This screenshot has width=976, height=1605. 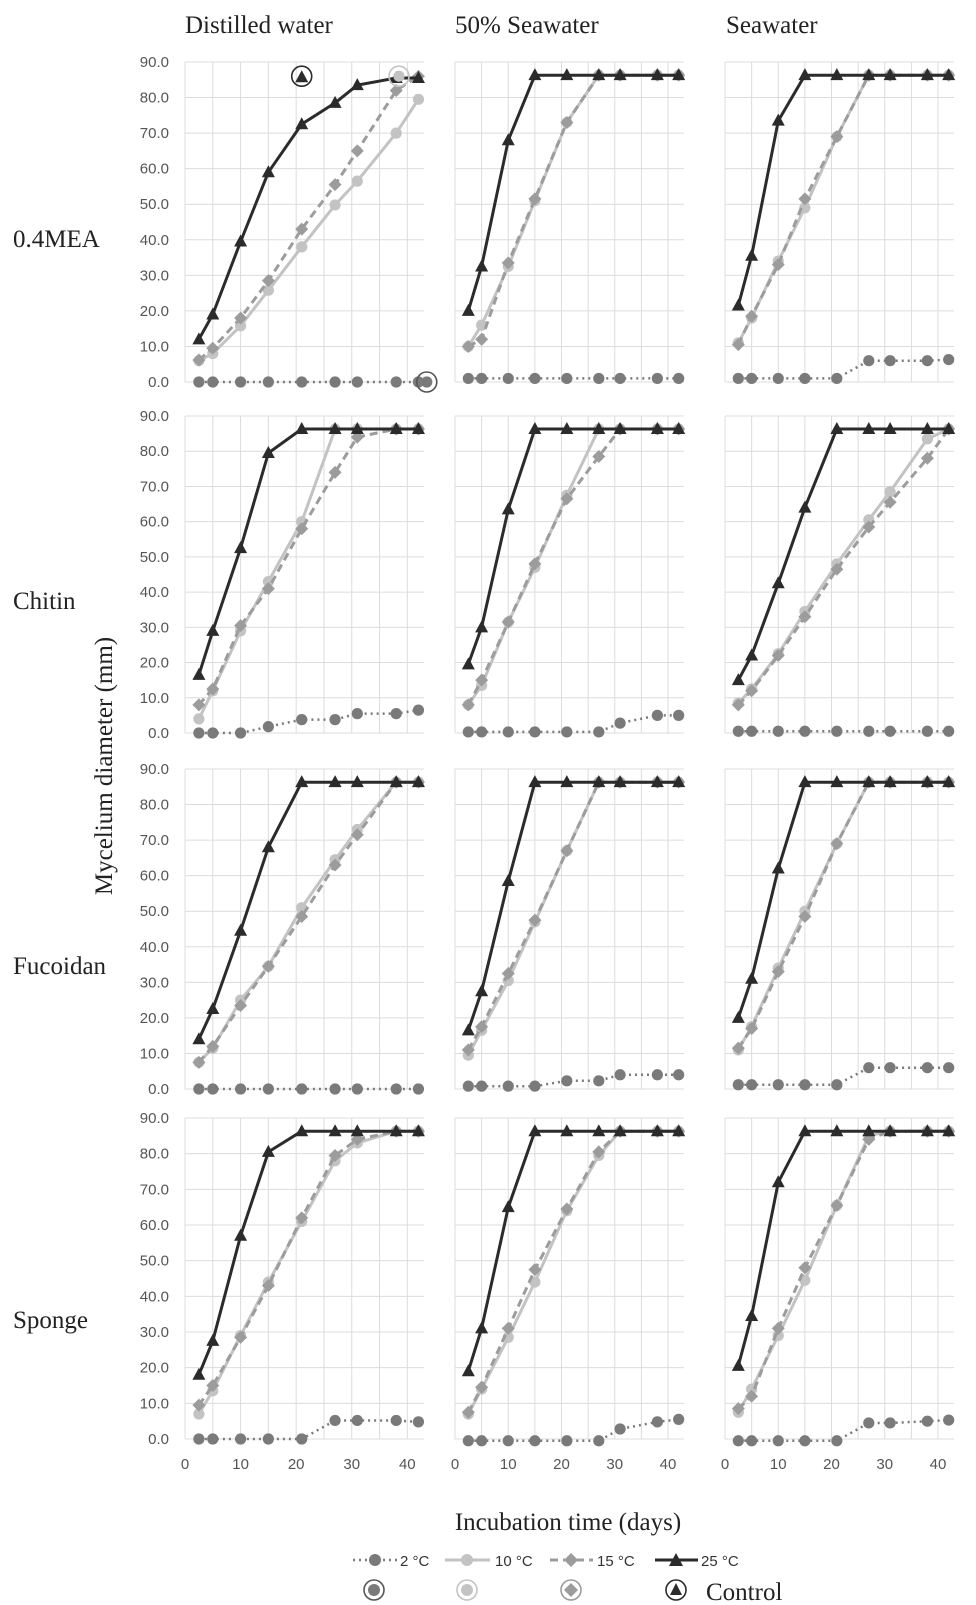 What do you see at coordinates (938, 1464) in the screenshot?
I see `x-tick-label: 40` at bounding box center [938, 1464].